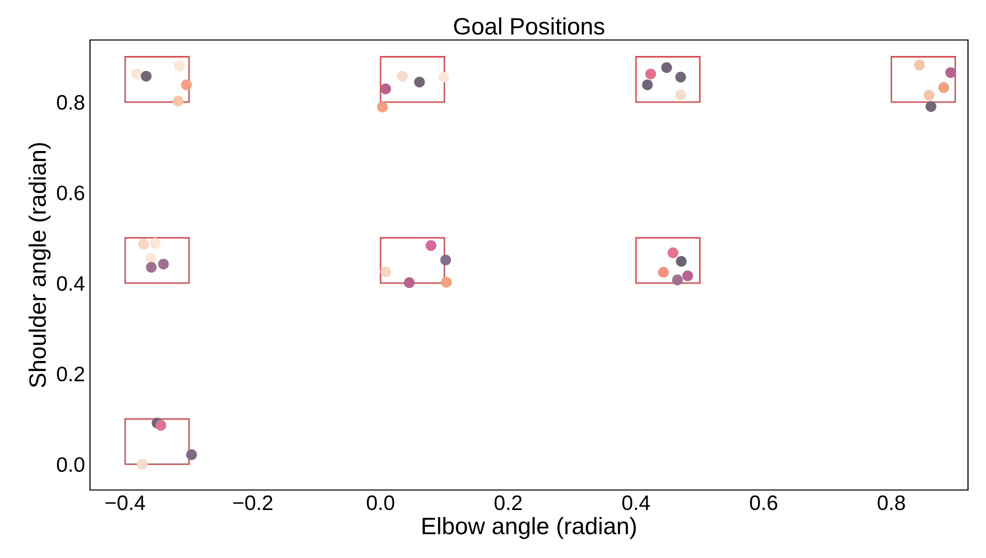 The image size is (986, 558). I want to click on x-tick-label: 0.0, so click(380, 502).